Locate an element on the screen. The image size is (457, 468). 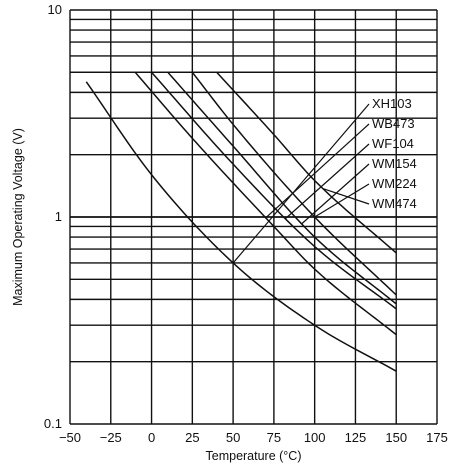
x-axis-label: Temperature (°C) is located at coordinates (254, 456).